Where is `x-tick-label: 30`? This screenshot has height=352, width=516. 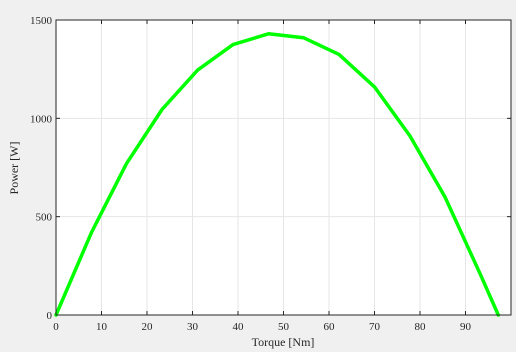
x-tick-label: 30 is located at coordinates (193, 327).